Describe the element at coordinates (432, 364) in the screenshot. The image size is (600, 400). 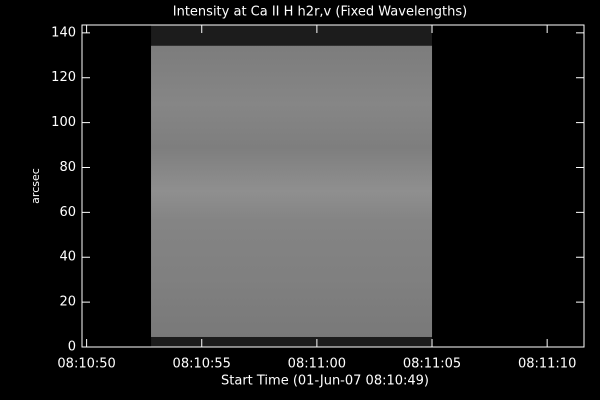
I see `x-tick-label: 08:11:05` at that location.